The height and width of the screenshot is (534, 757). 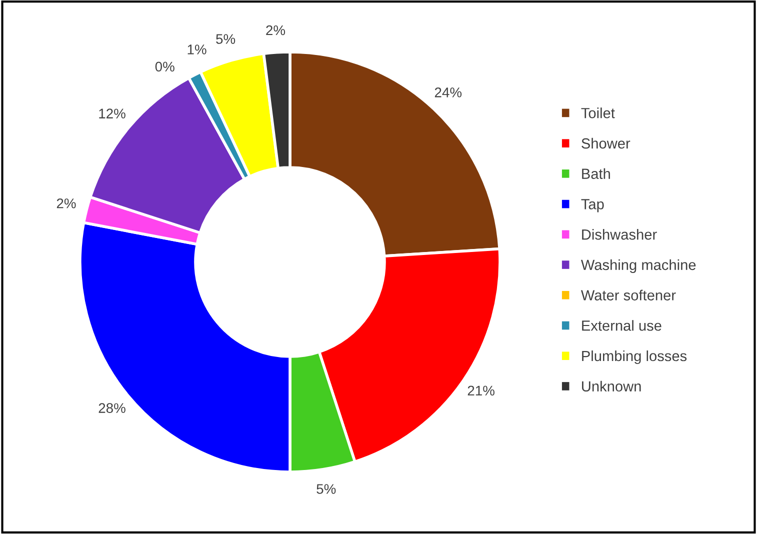 I want to click on legend-label: Plumbing losses, so click(x=634, y=357).